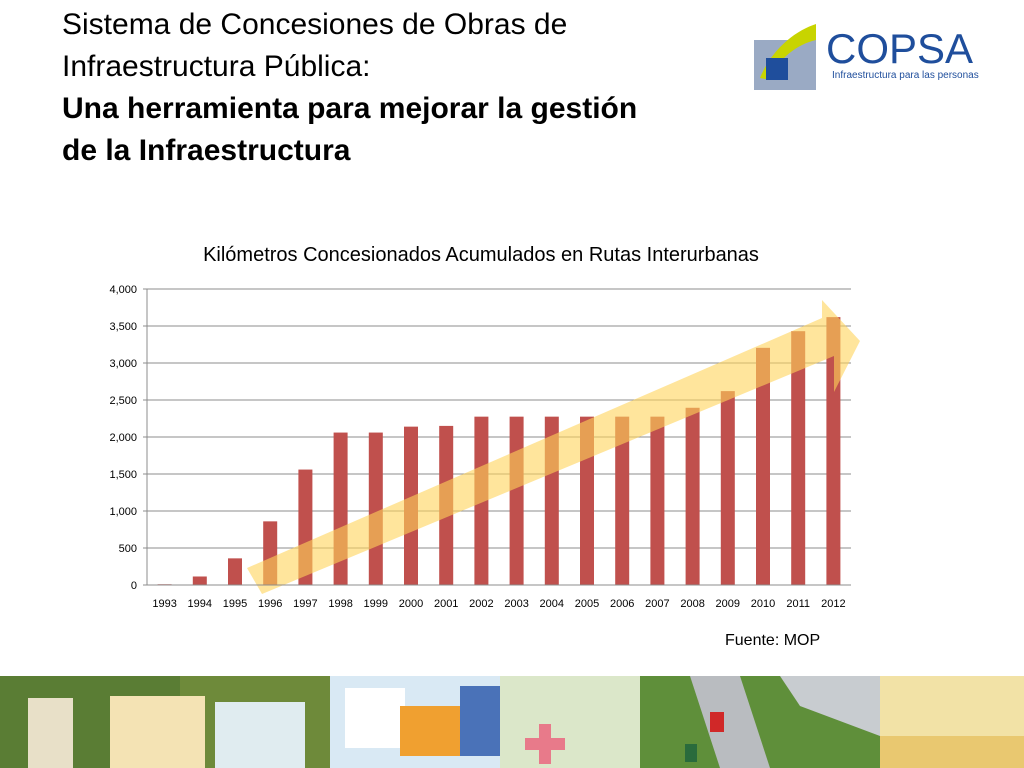 Image resolution: width=1024 pixels, height=768 pixels. I want to click on x-tick-label: 2005, so click(587, 604).